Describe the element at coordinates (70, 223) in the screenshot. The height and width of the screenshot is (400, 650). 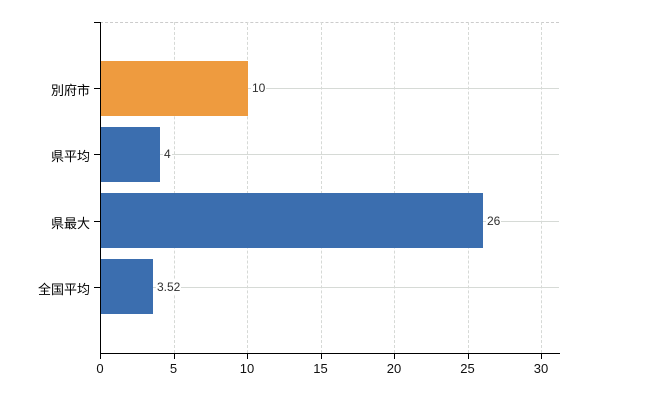
I see `category-label-text: 県最大` at that location.